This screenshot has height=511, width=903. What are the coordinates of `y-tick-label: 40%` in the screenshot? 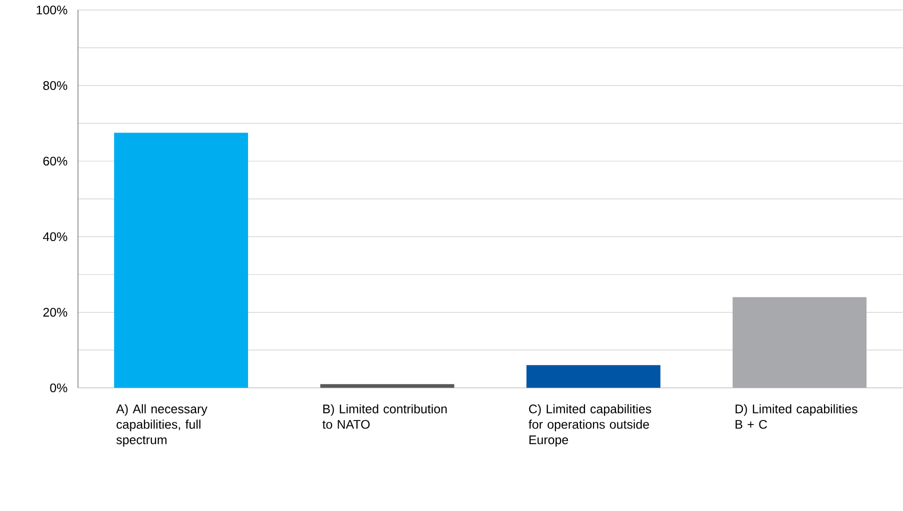 It's located at (55, 237).